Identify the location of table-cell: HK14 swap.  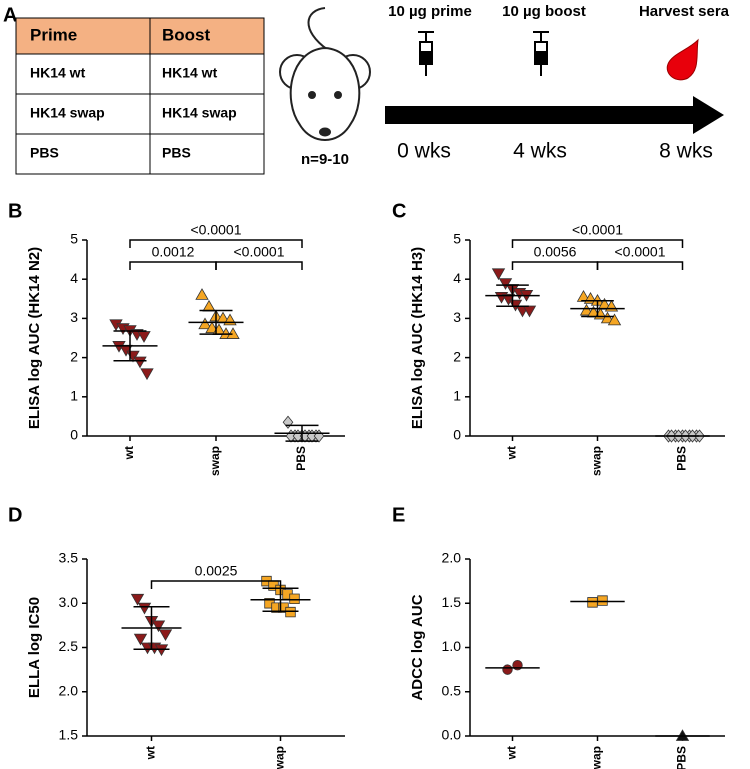
(199, 113).